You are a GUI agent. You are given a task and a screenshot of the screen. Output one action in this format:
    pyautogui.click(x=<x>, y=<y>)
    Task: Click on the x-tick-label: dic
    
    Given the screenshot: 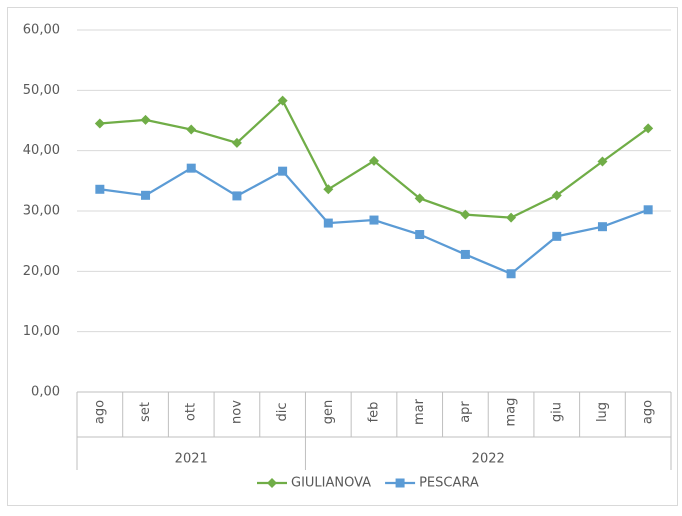 What is the action you would take?
    pyautogui.click(x=282, y=411)
    